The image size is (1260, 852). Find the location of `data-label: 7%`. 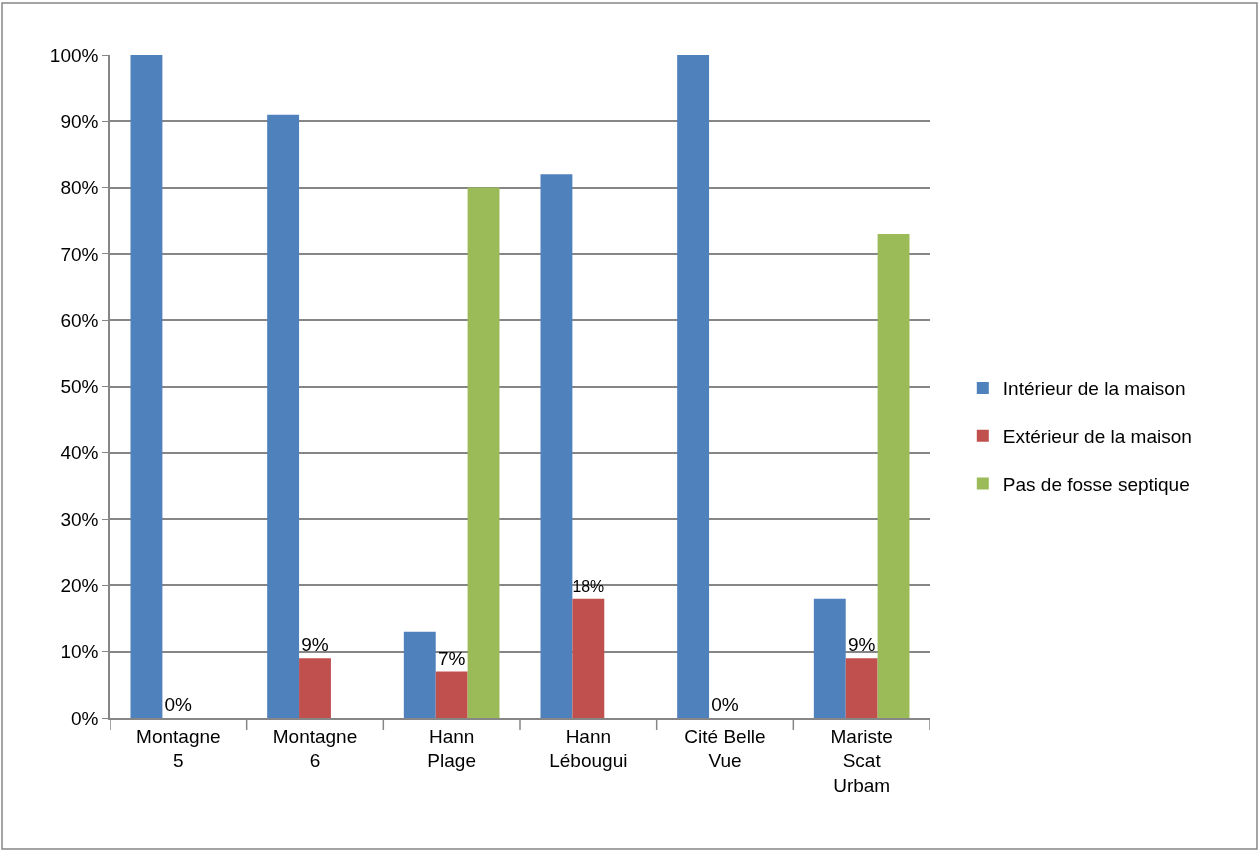

data-label: 7% is located at coordinates (451, 658).